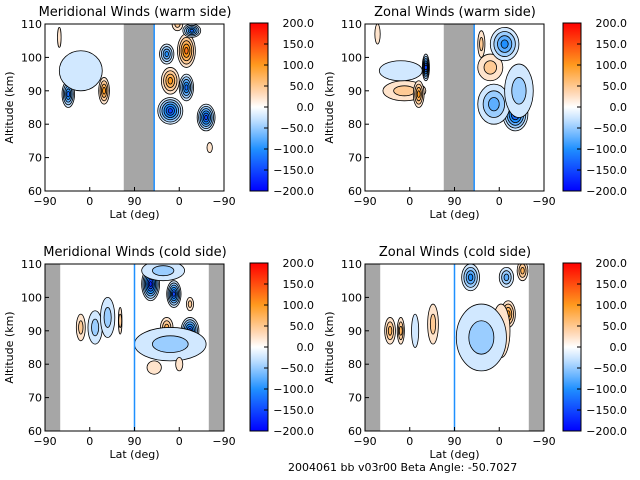 The image size is (640, 480). What do you see at coordinates (134, 252) in the screenshot?
I see `chart-title: Meridional Winds (cold side)` at bounding box center [134, 252].